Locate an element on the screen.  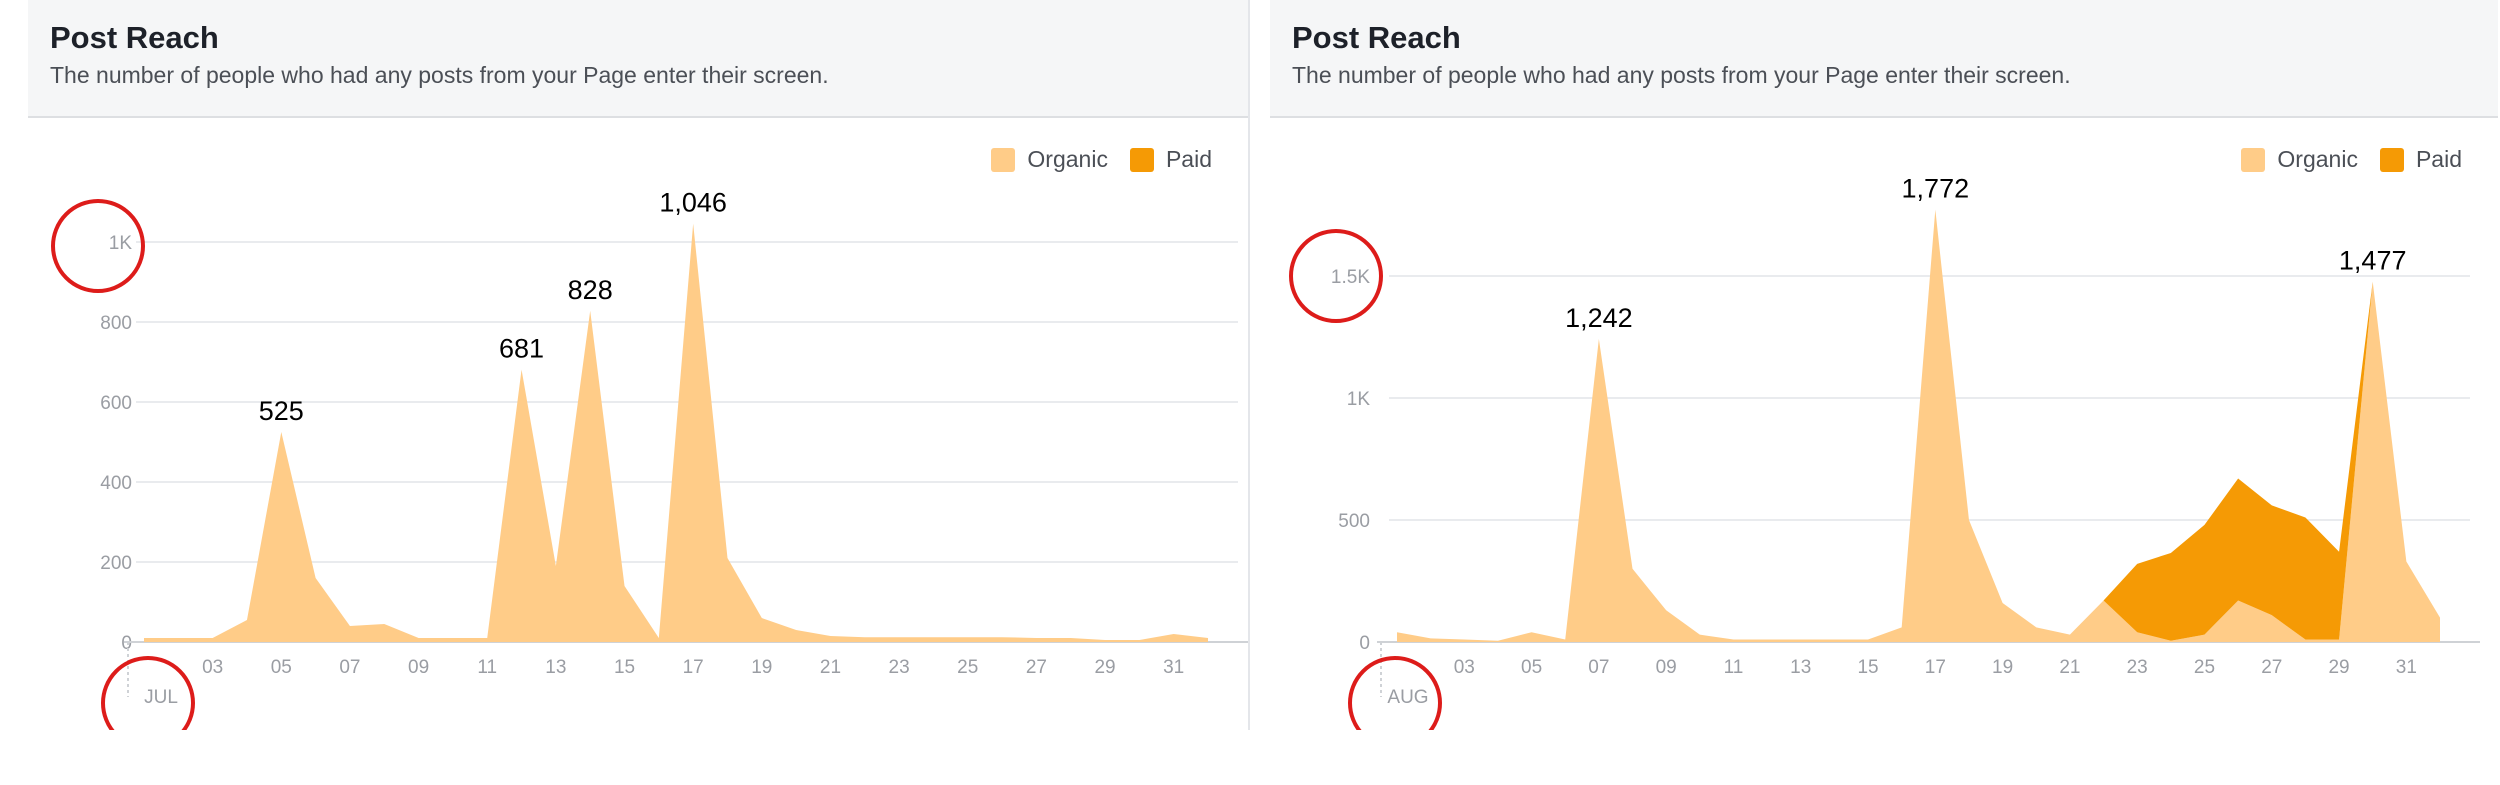
y-tick-label: 500 is located at coordinates (1354, 521).